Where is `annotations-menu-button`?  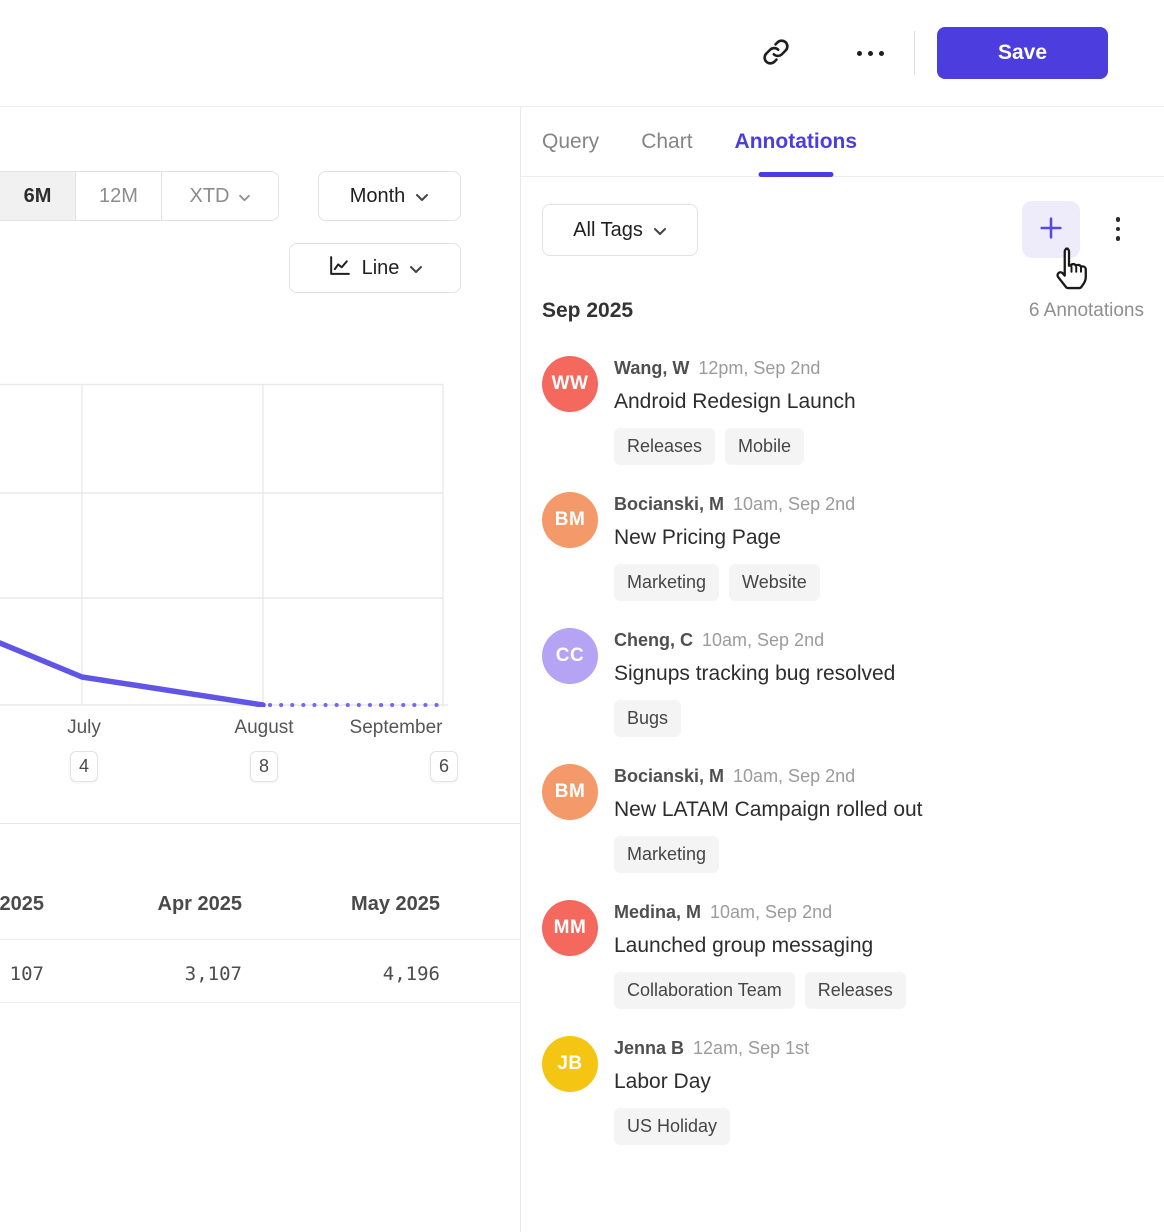
annotations-menu-button is located at coordinates (1118, 229).